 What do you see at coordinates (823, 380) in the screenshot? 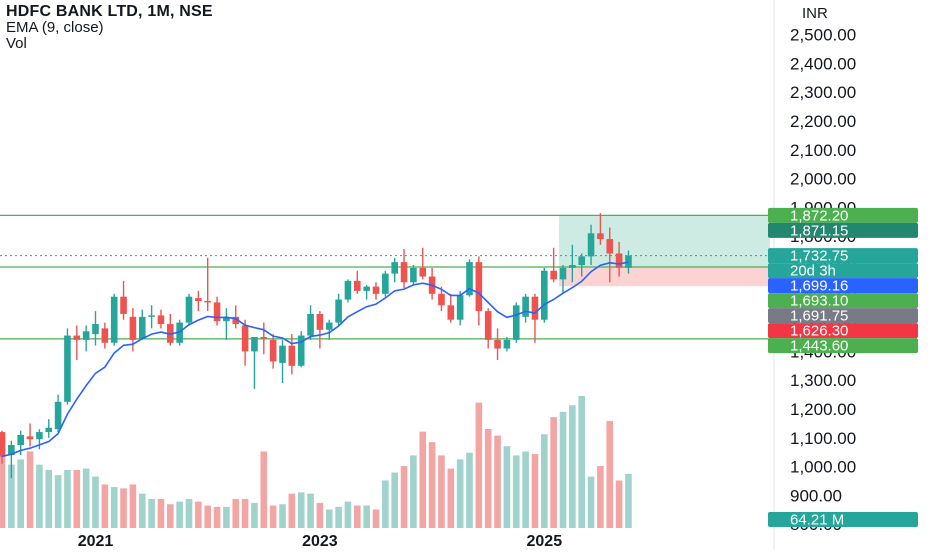
I see `price-tick-label: 1,300.00` at bounding box center [823, 380].